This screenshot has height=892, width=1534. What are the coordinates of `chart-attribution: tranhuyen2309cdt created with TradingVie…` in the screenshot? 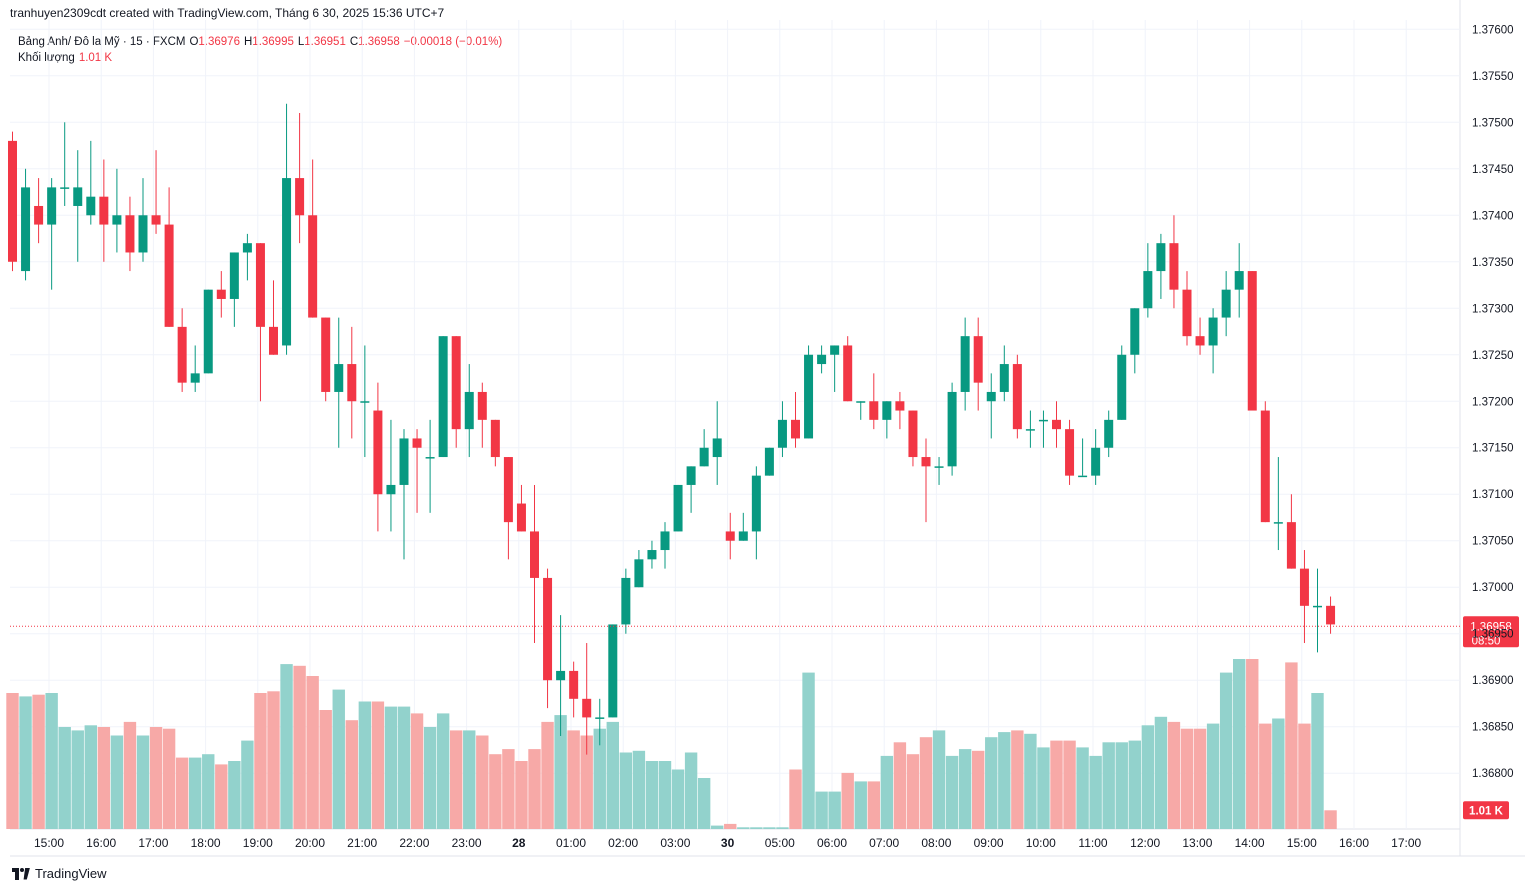 It's located at (227, 13).